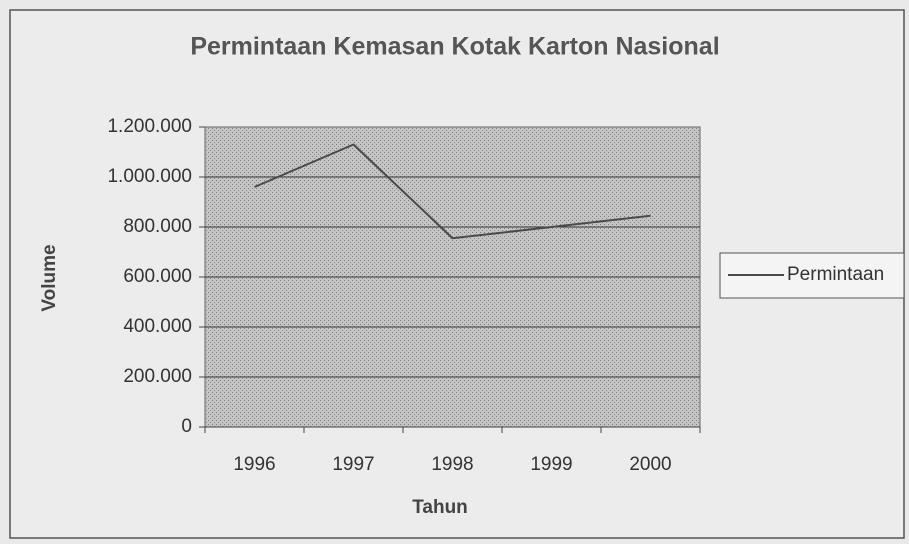 The width and height of the screenshot is (909, 544). I want to click on y-tick-label: 0, so click(186, 426).